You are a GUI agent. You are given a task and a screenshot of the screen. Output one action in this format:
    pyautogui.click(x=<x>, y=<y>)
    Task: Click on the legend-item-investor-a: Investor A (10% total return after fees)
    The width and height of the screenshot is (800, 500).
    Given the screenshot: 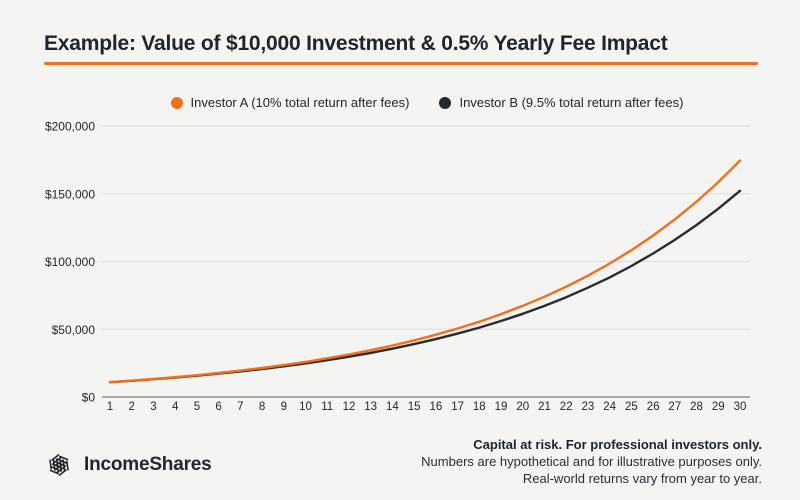 What is the action you would take?
    pyautogui.click(x=290, y=102)
    